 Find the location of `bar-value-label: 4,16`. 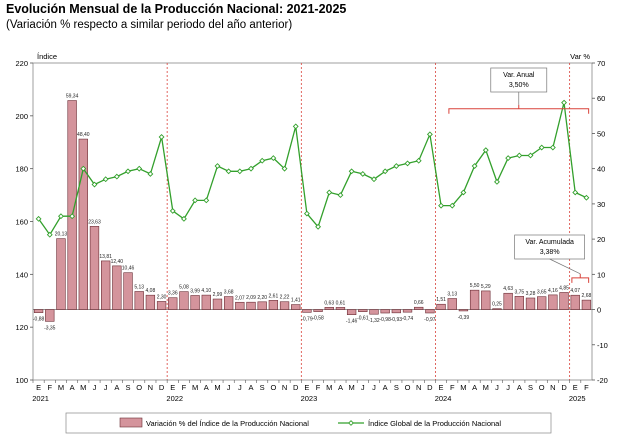

bar-value-label: 4,16 is located at coordinates (553, 291).